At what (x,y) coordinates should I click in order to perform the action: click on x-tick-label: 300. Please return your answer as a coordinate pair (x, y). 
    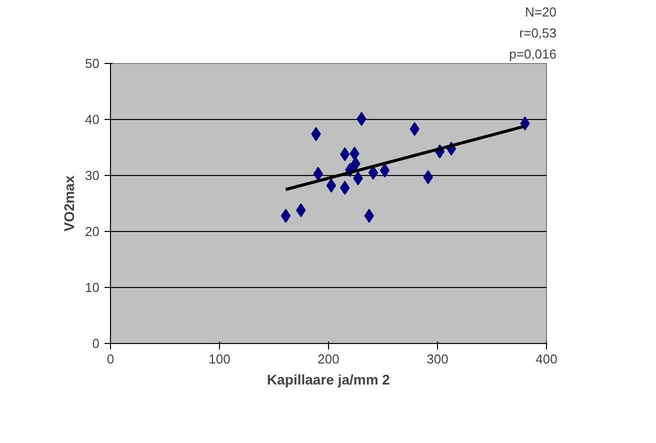
    Looking at the image, I should click on (437, 359).